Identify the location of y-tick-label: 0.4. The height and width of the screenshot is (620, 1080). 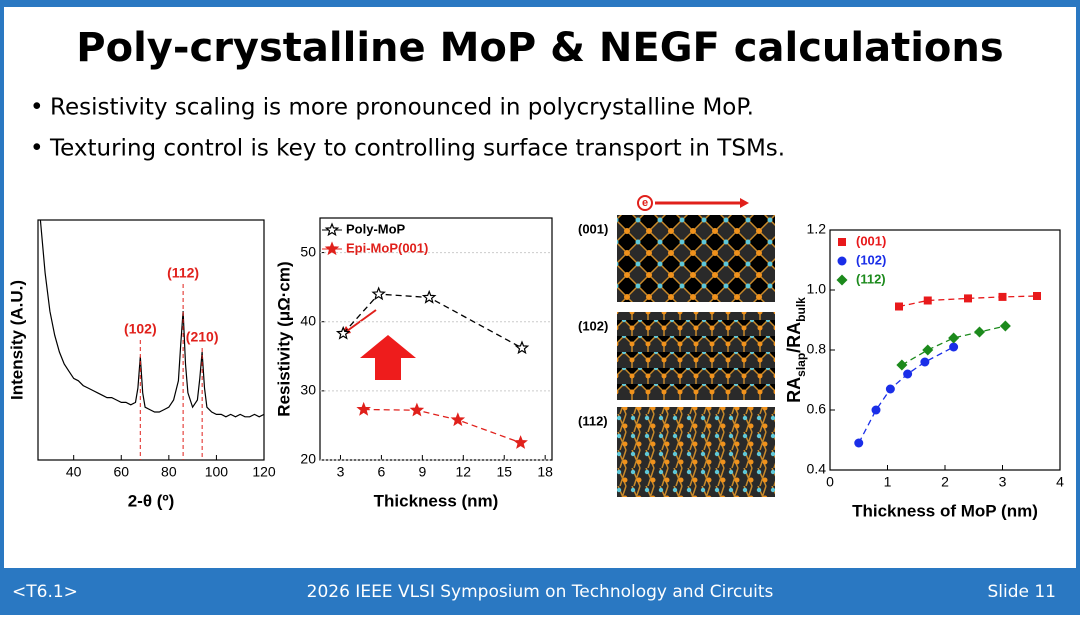
(817, 469).